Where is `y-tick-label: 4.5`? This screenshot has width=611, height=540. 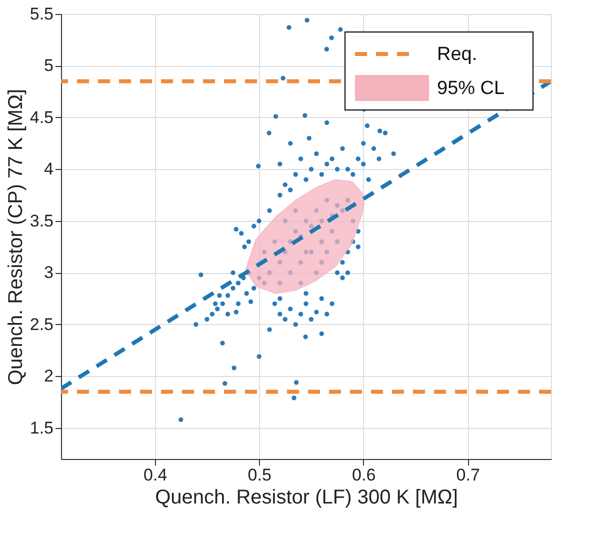
y-tick-label: 4.5 is located at coordinates (42, 117).